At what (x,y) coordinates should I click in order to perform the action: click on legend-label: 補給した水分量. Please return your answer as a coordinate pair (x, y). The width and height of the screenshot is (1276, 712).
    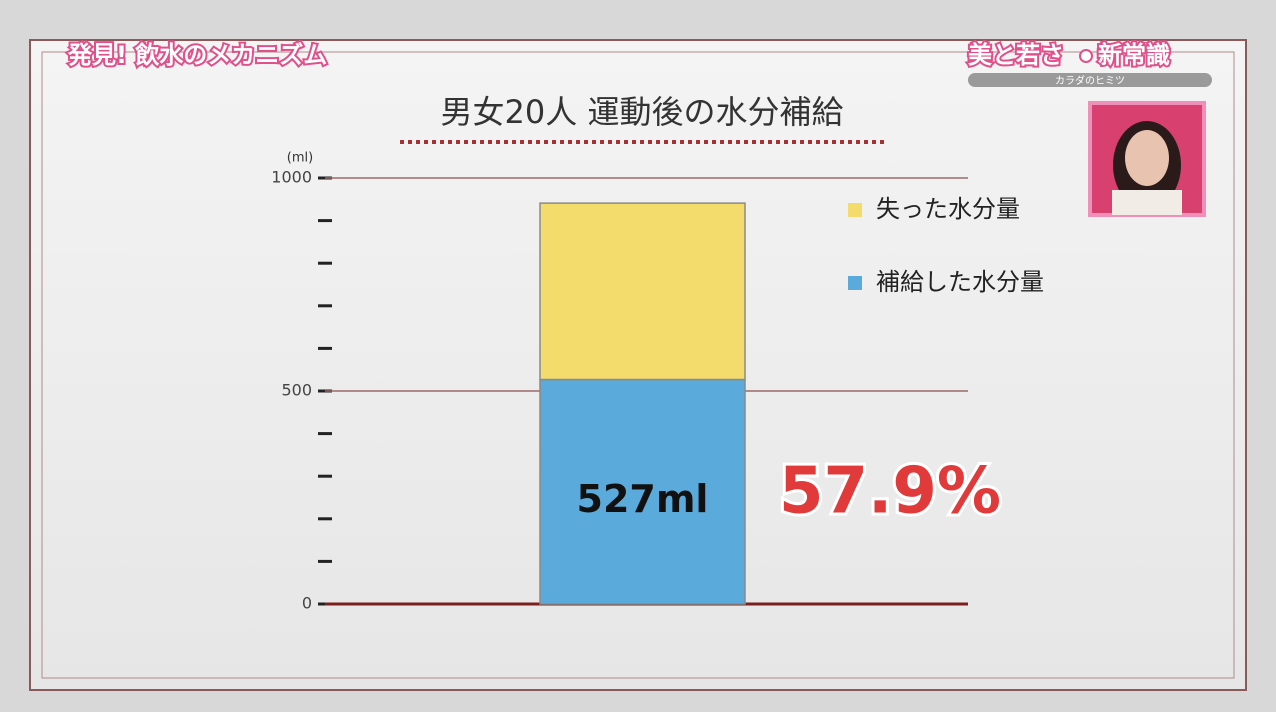
    Looking at the image, I should click on (960, 282).